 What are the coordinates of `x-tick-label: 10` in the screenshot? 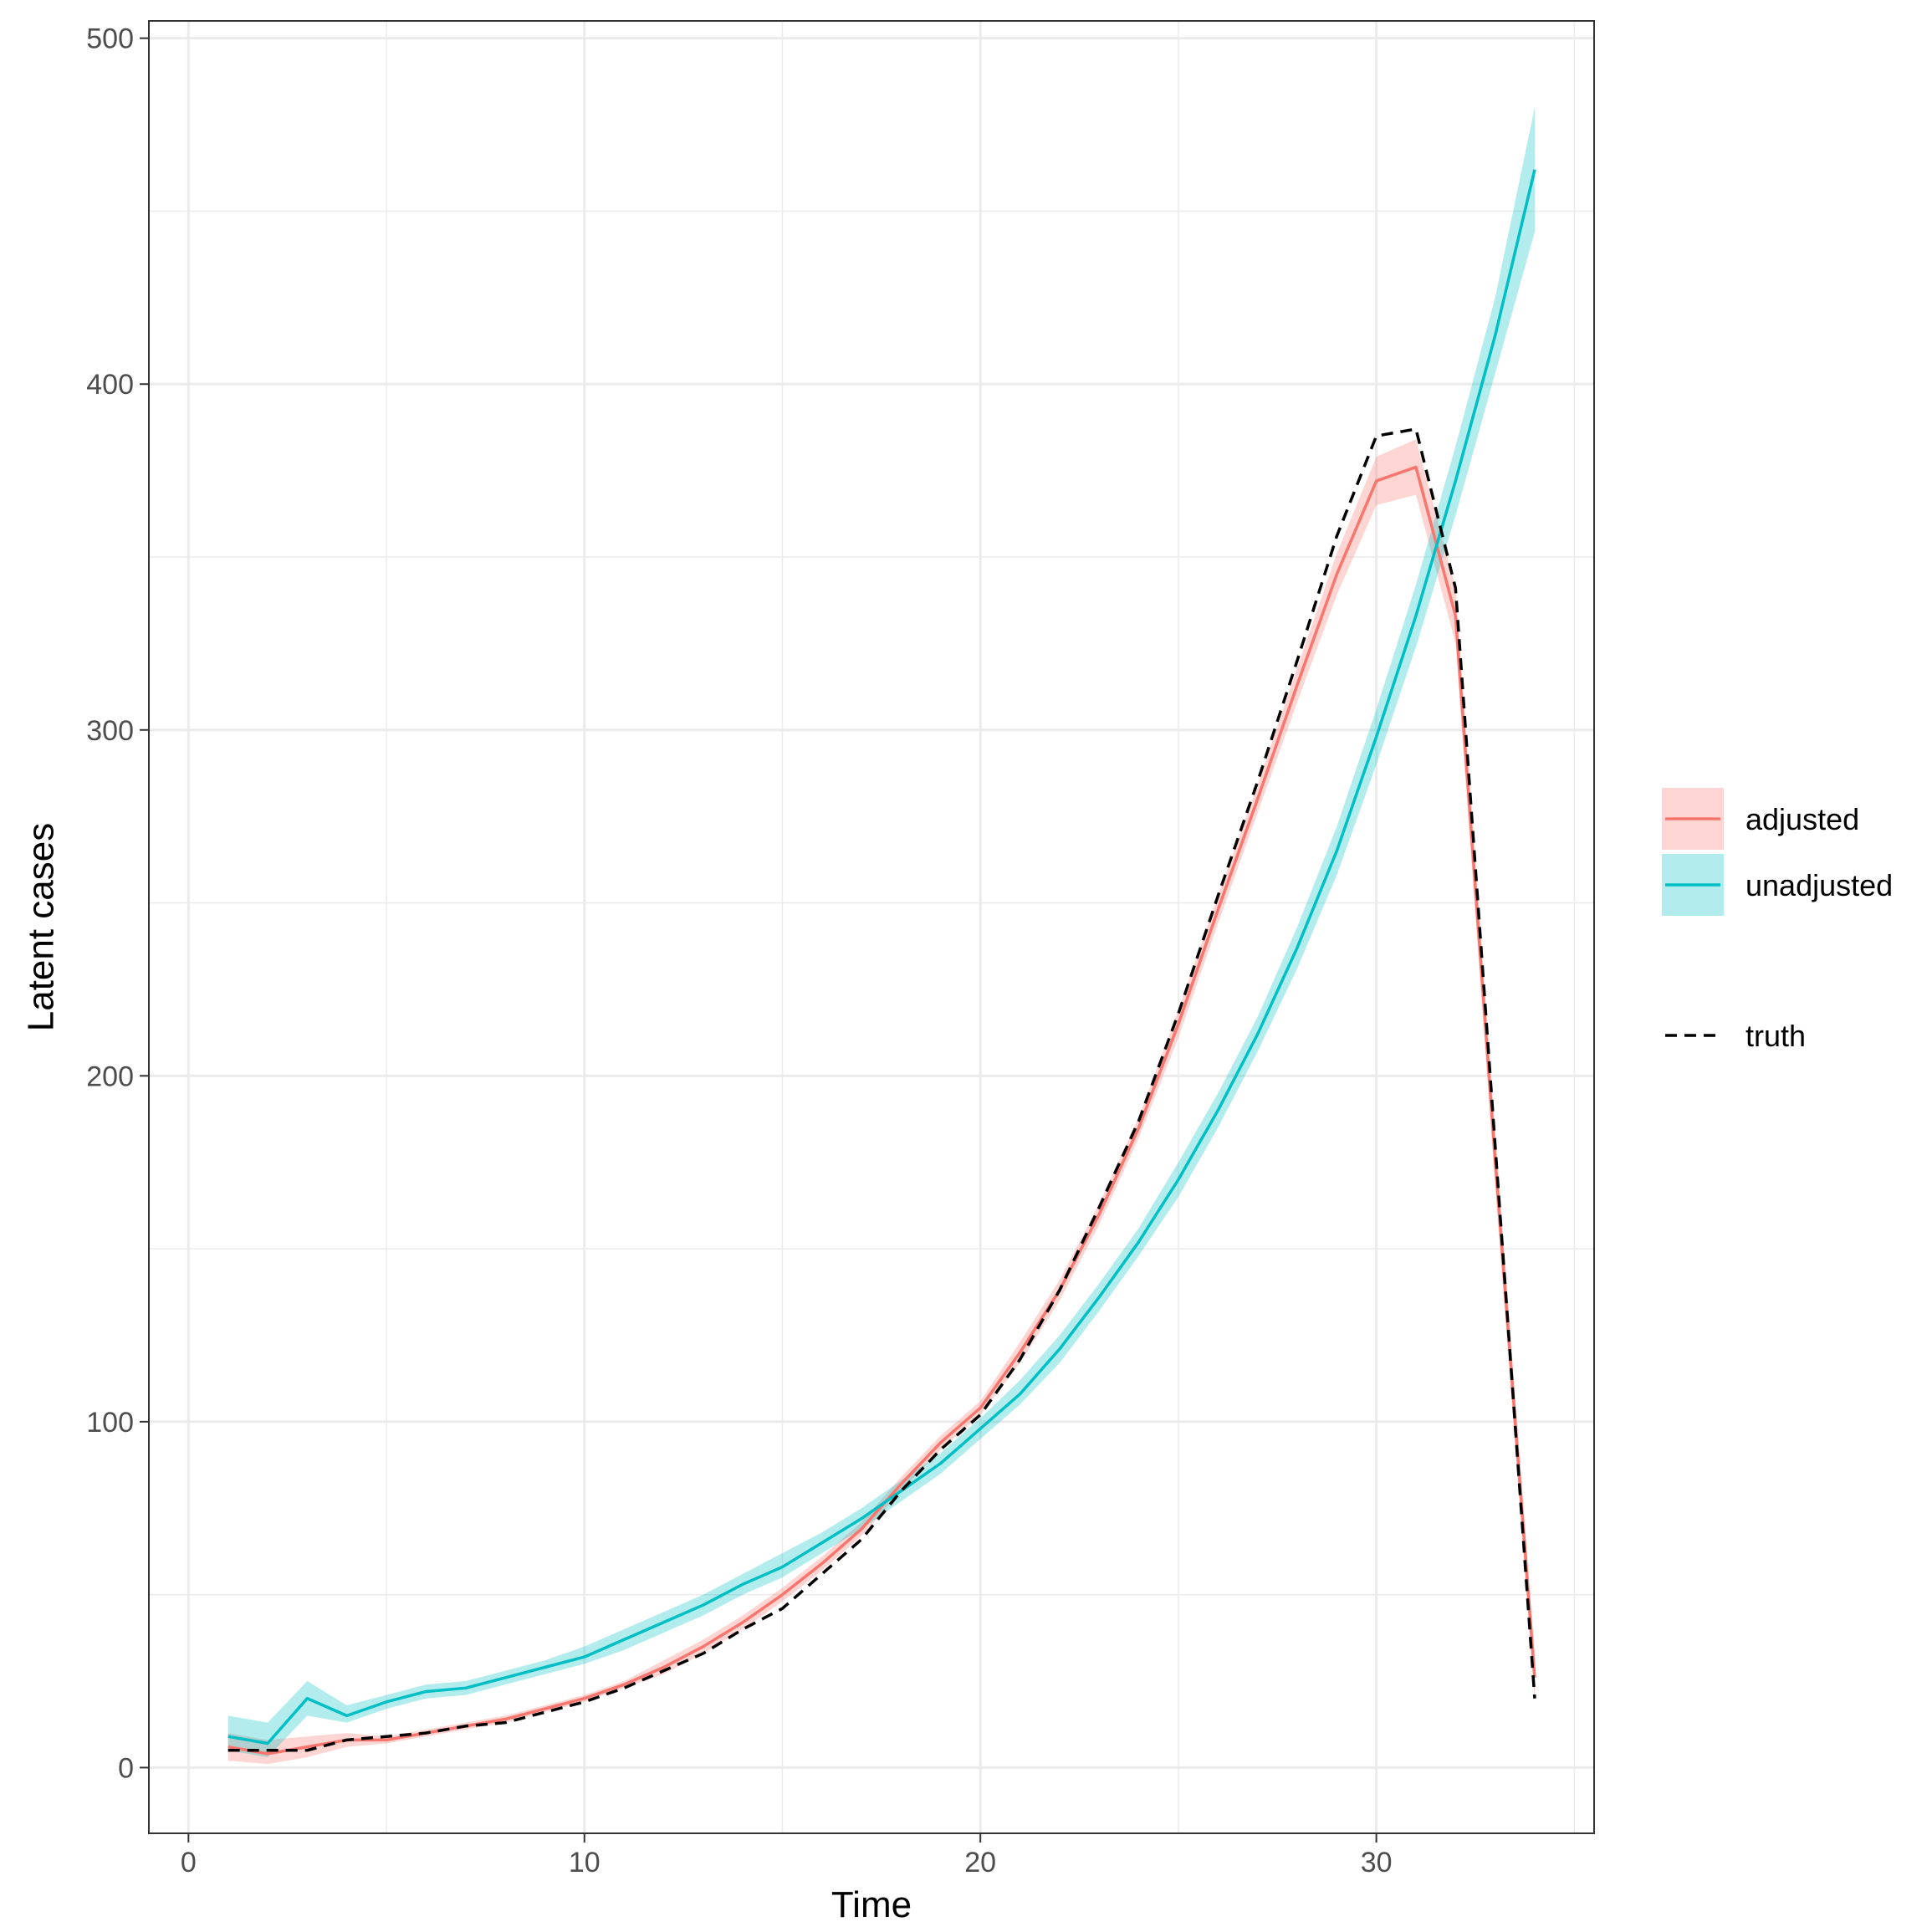 It's located at (585, 1862).